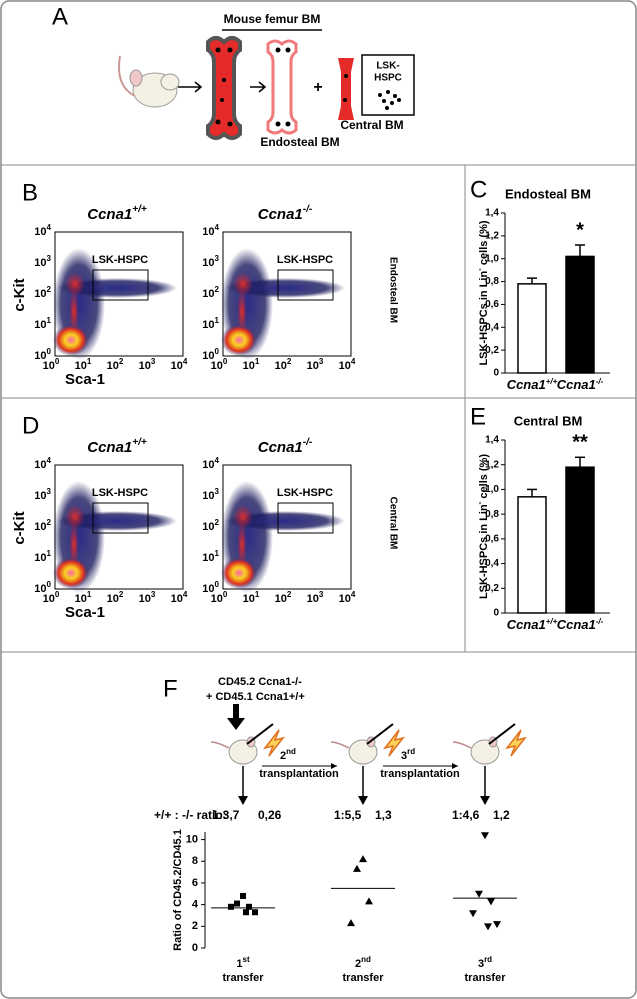  I want to click on mouse-tail, so click(340, 745).